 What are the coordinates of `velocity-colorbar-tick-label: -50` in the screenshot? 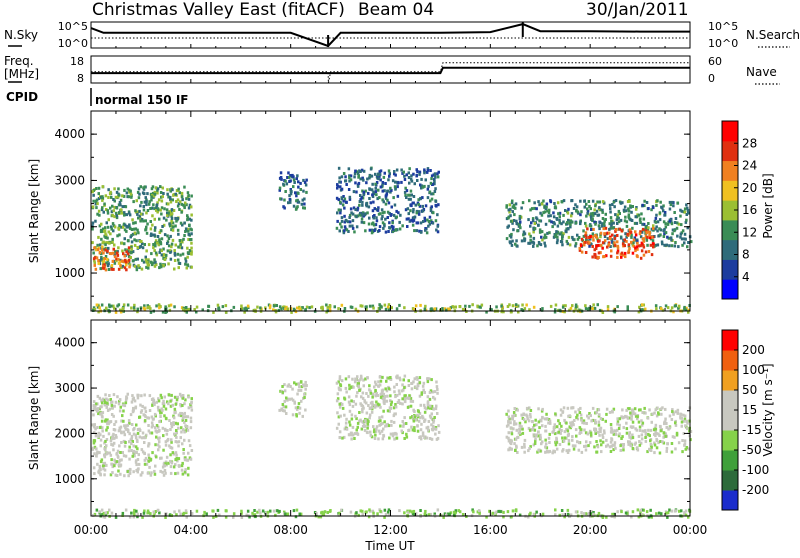 It's located at (752, 450).